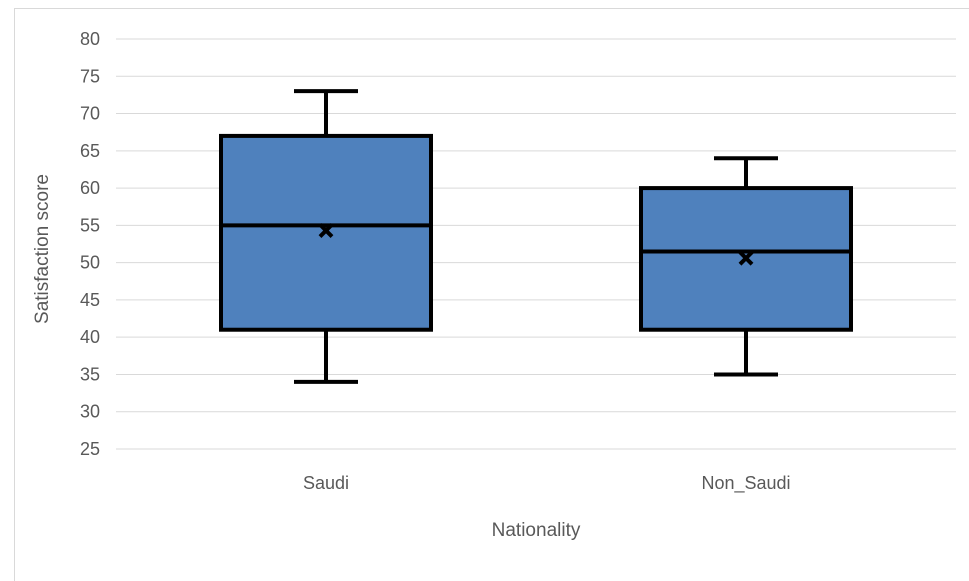  Describe the element at coordinates (90, 244) in the screenshot. I see `y-axis-ticks: 25 30 35 40 45 50 55 60 65 70 75 80` at that location.